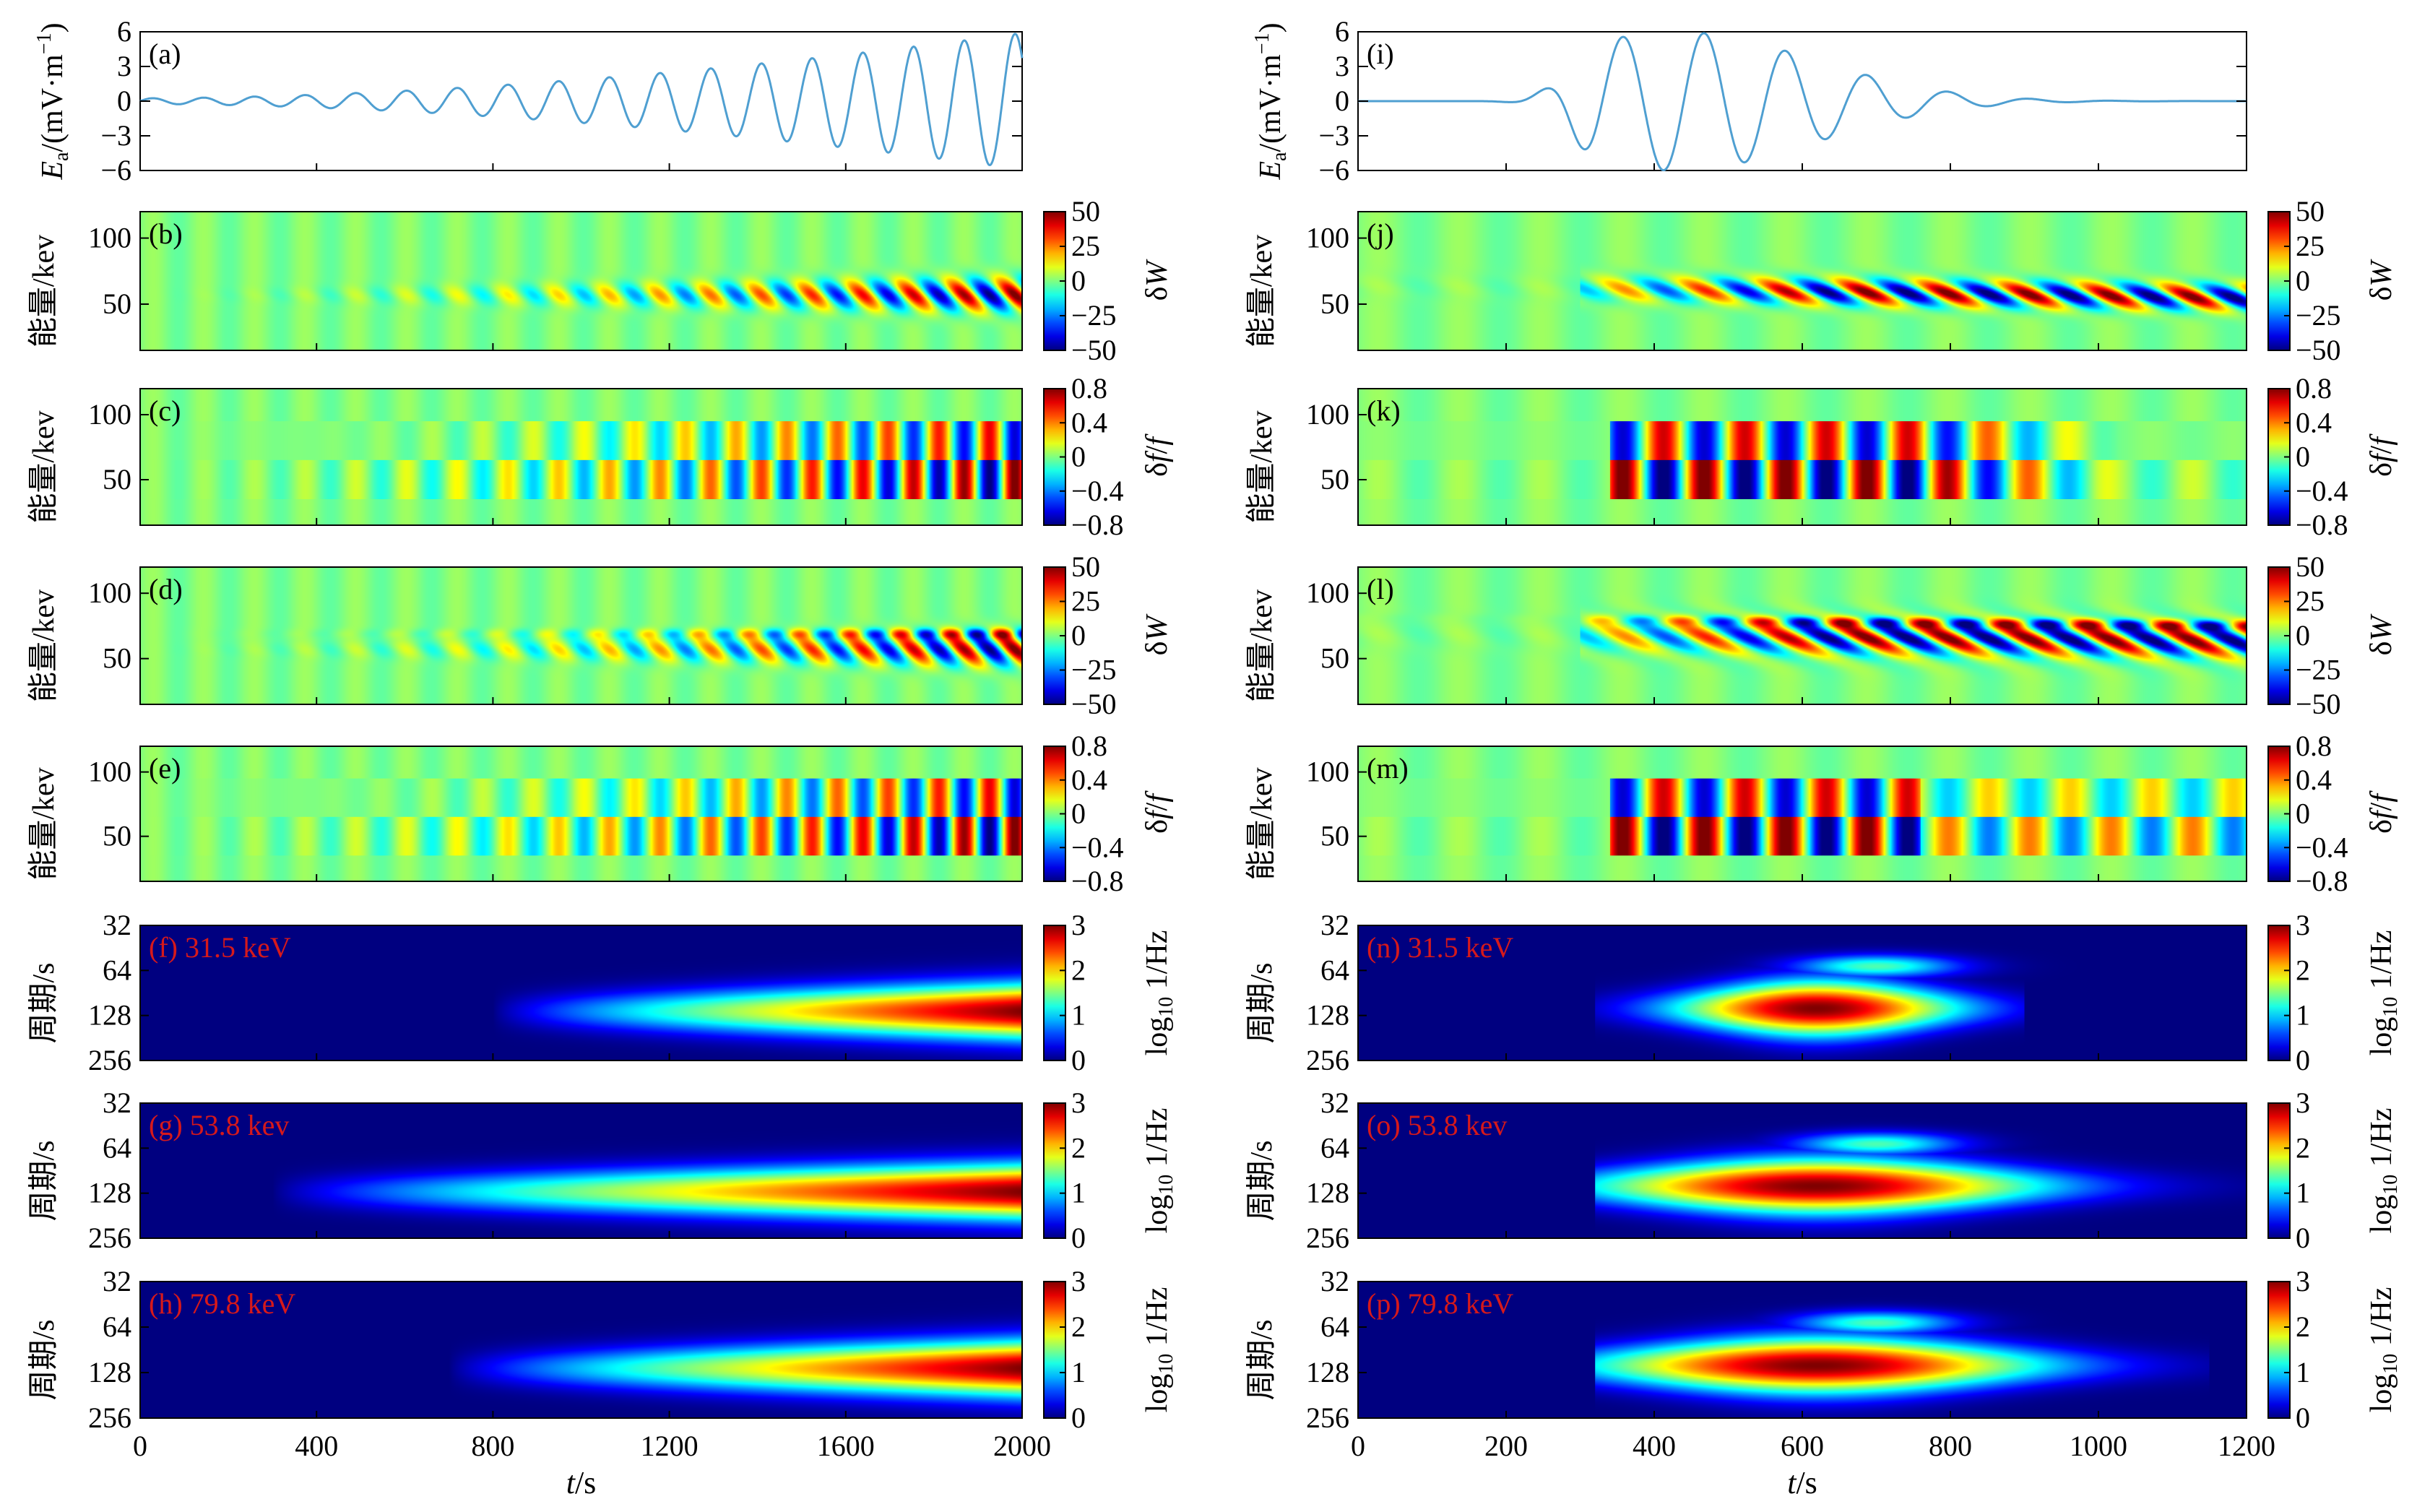 This screenshot has height=1512, width=2417. Describe the element at coordinates (581, 100) in the screenshot. I see `field-curve` at that location.